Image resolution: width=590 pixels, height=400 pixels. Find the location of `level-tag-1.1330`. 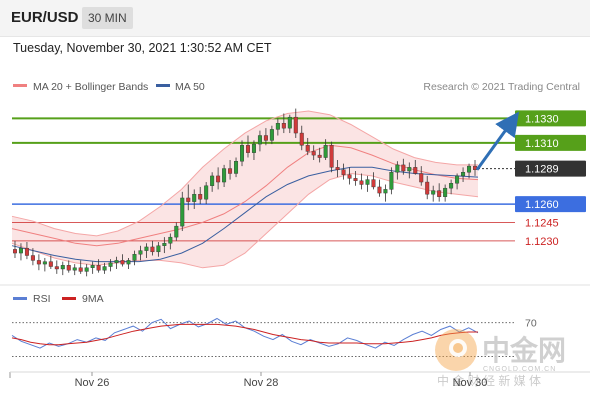

level-tag-1.1330 is located at coordinates (550, 118).